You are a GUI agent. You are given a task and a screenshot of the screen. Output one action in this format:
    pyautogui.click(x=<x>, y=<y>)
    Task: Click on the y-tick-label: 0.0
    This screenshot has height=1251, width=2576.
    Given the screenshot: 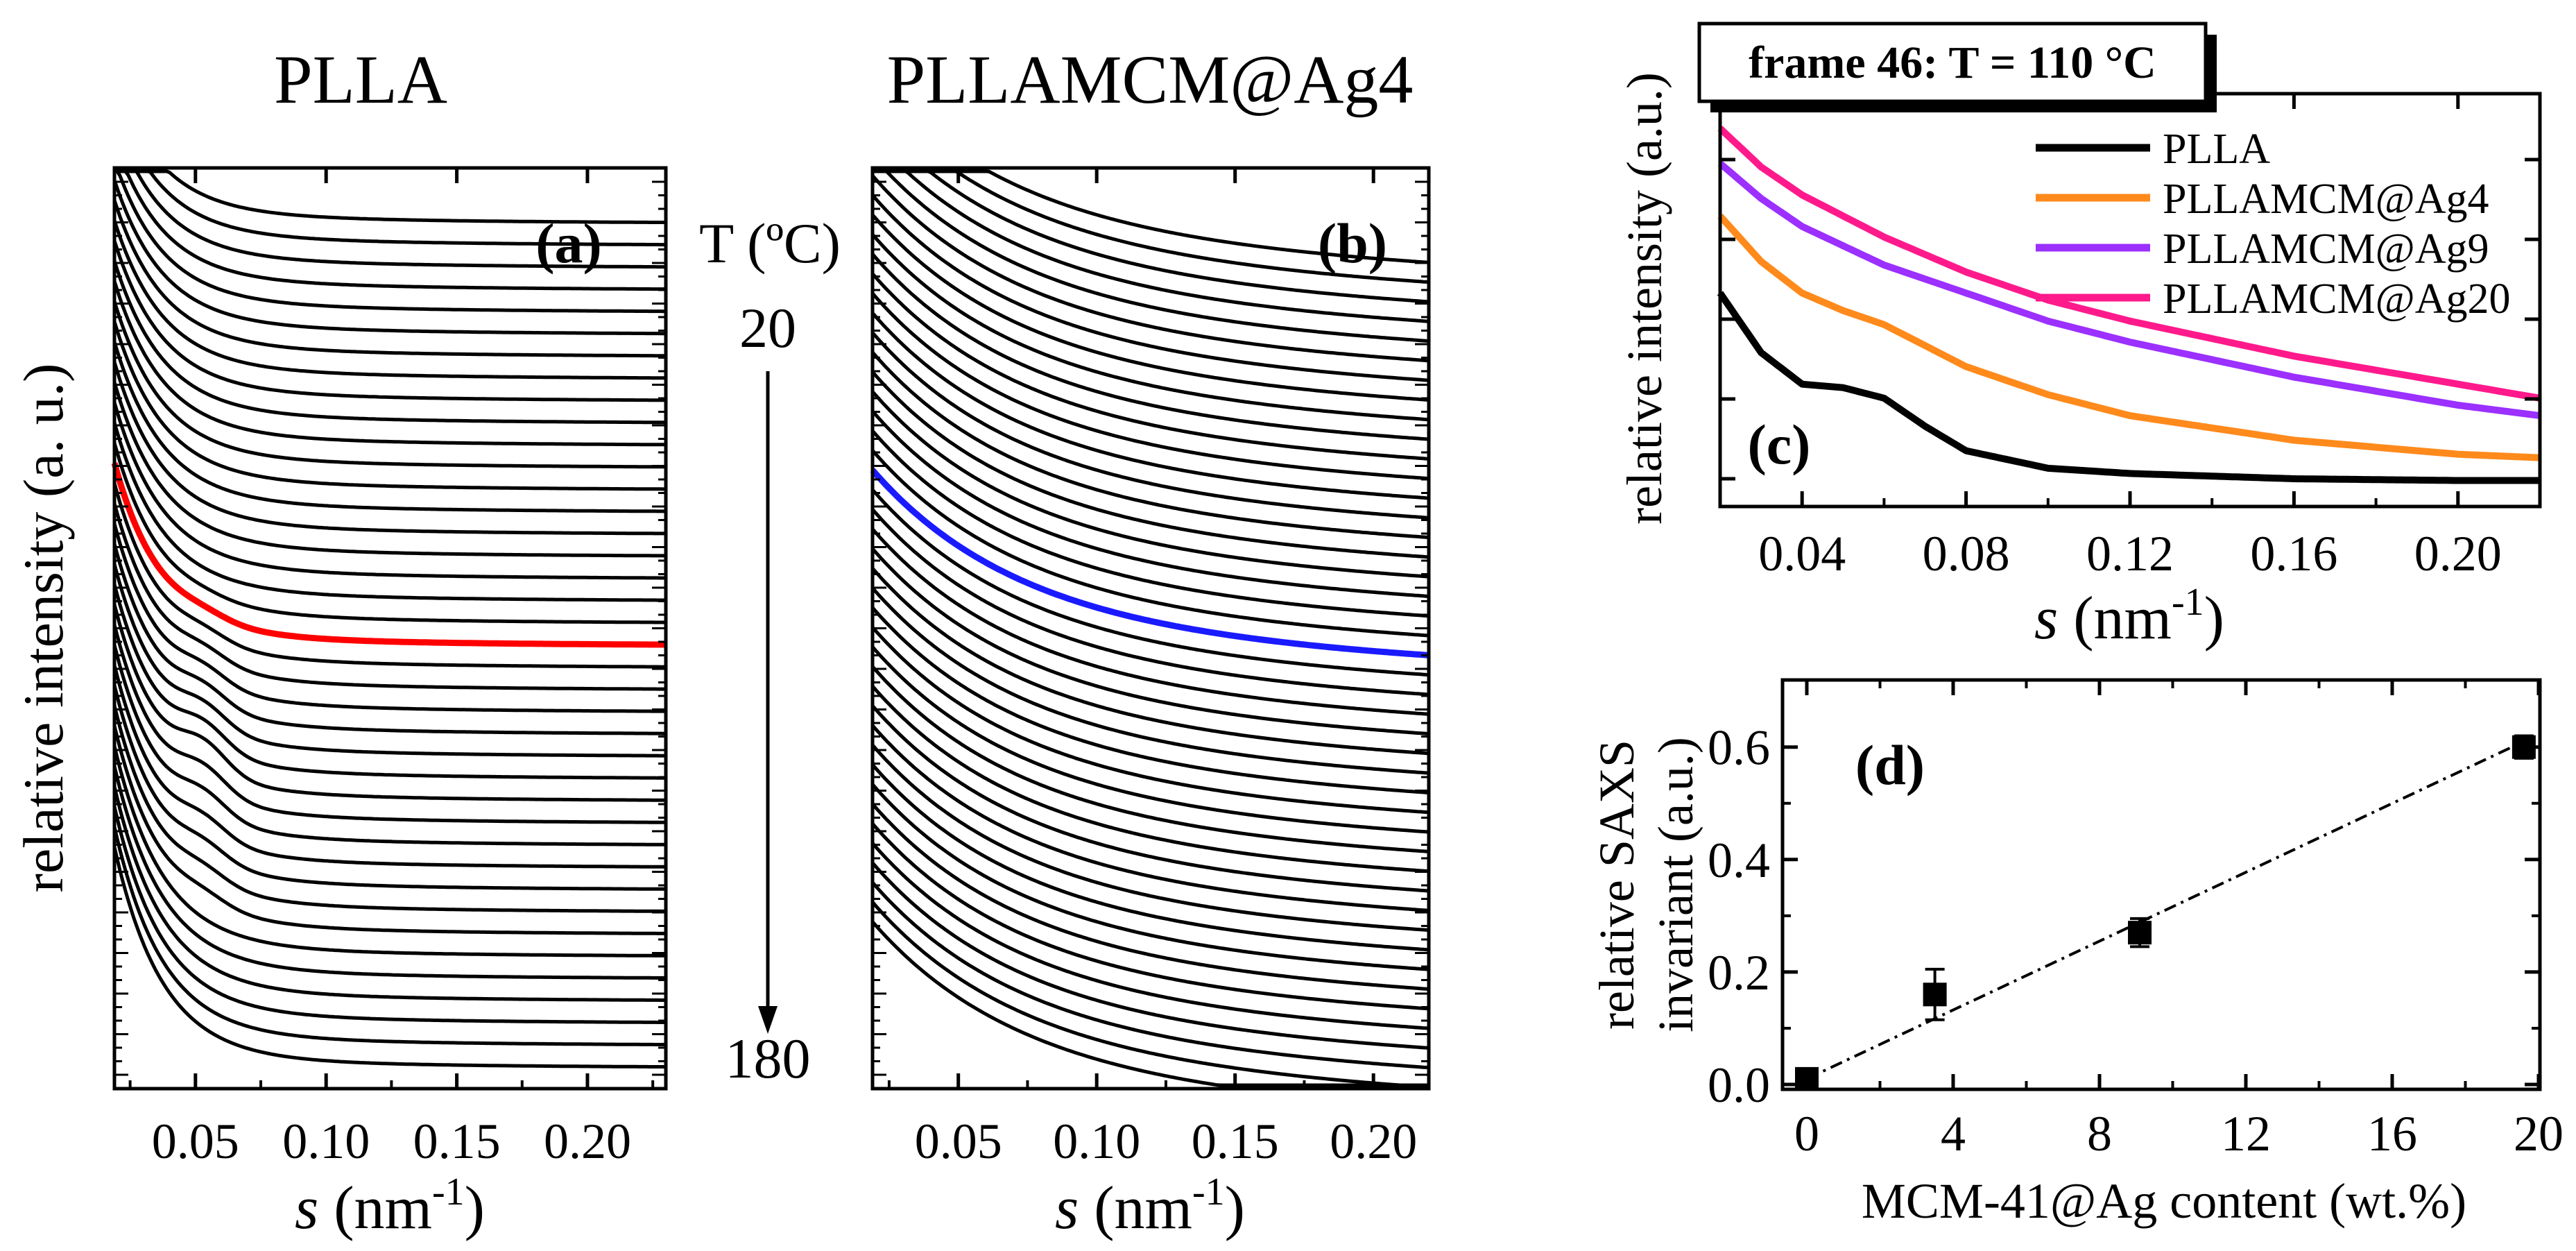 What is the action you would take?
    pyautogui.click(x=1739, y=1085)
    